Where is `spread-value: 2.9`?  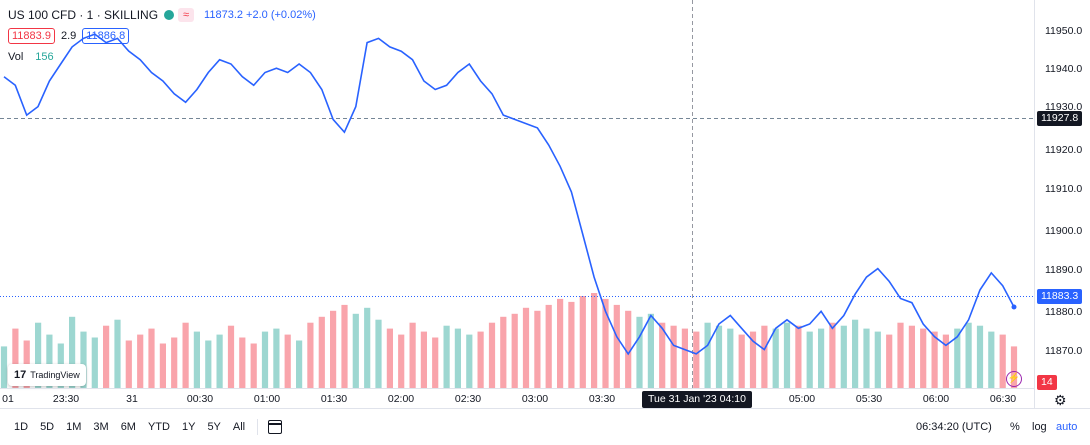
spread-value: 2.9 is located at coordinates (68, 36).